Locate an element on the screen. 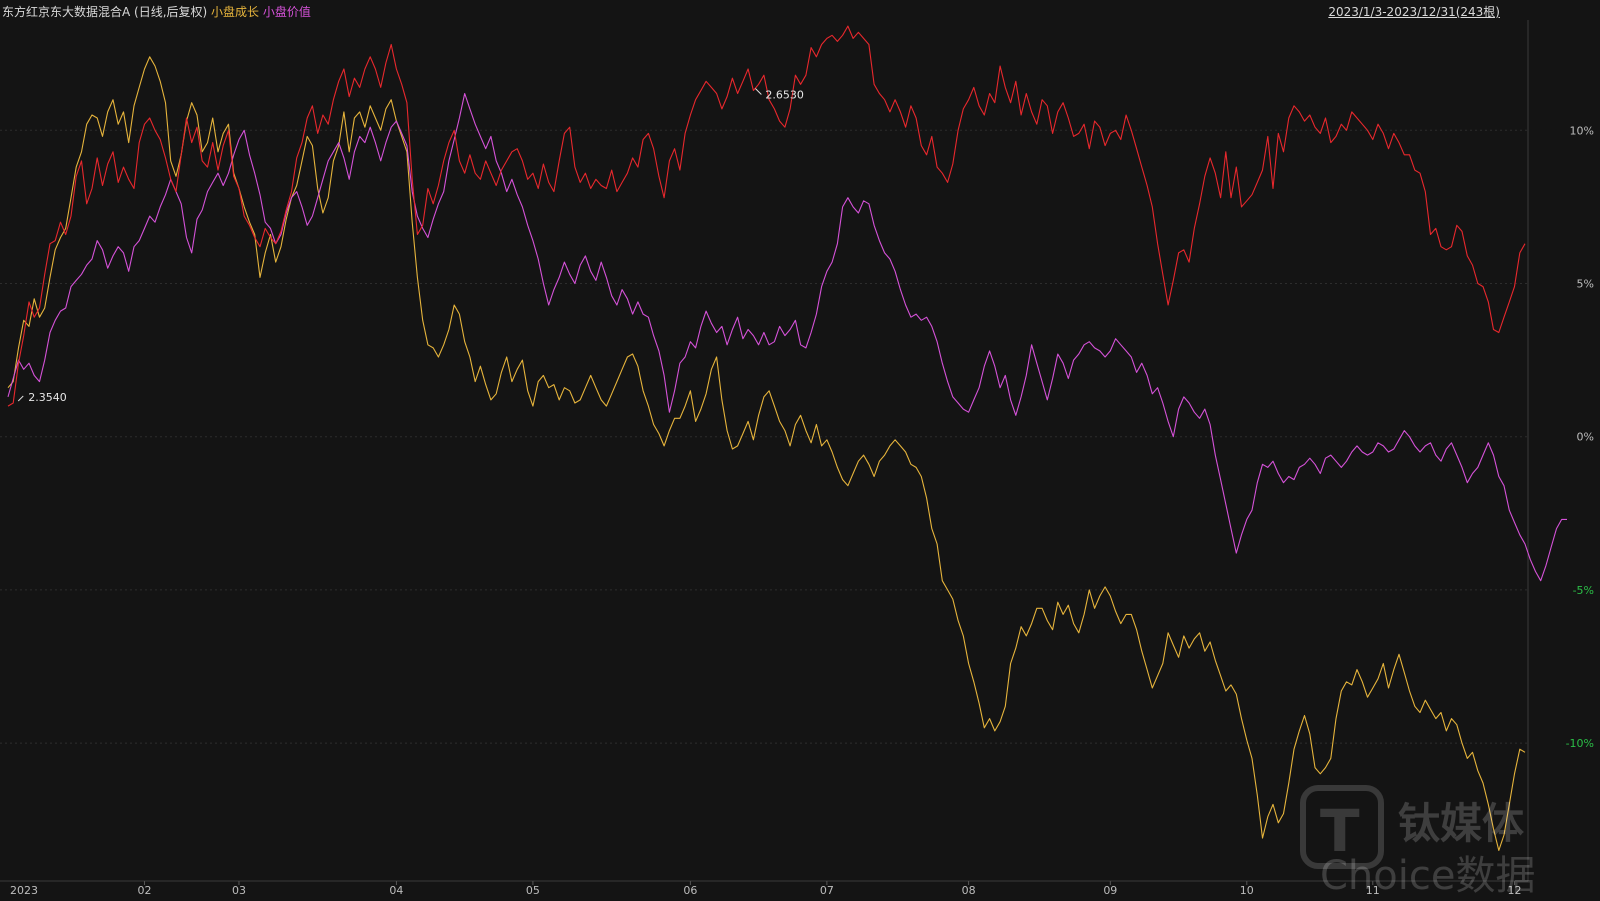 This screenshot has height=901, width=1600. watermark-choice: Choice数据 is located at coordinates (1428, 876).